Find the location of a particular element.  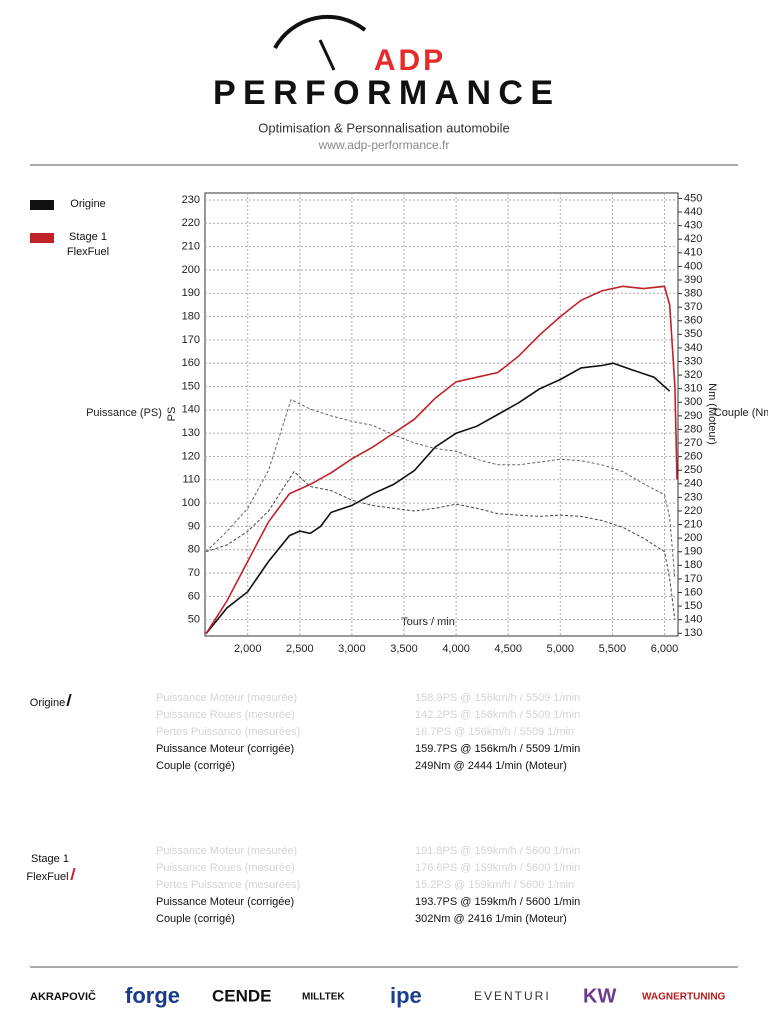

x-tick-label: 3,000 is located at coordinates (352, 649).